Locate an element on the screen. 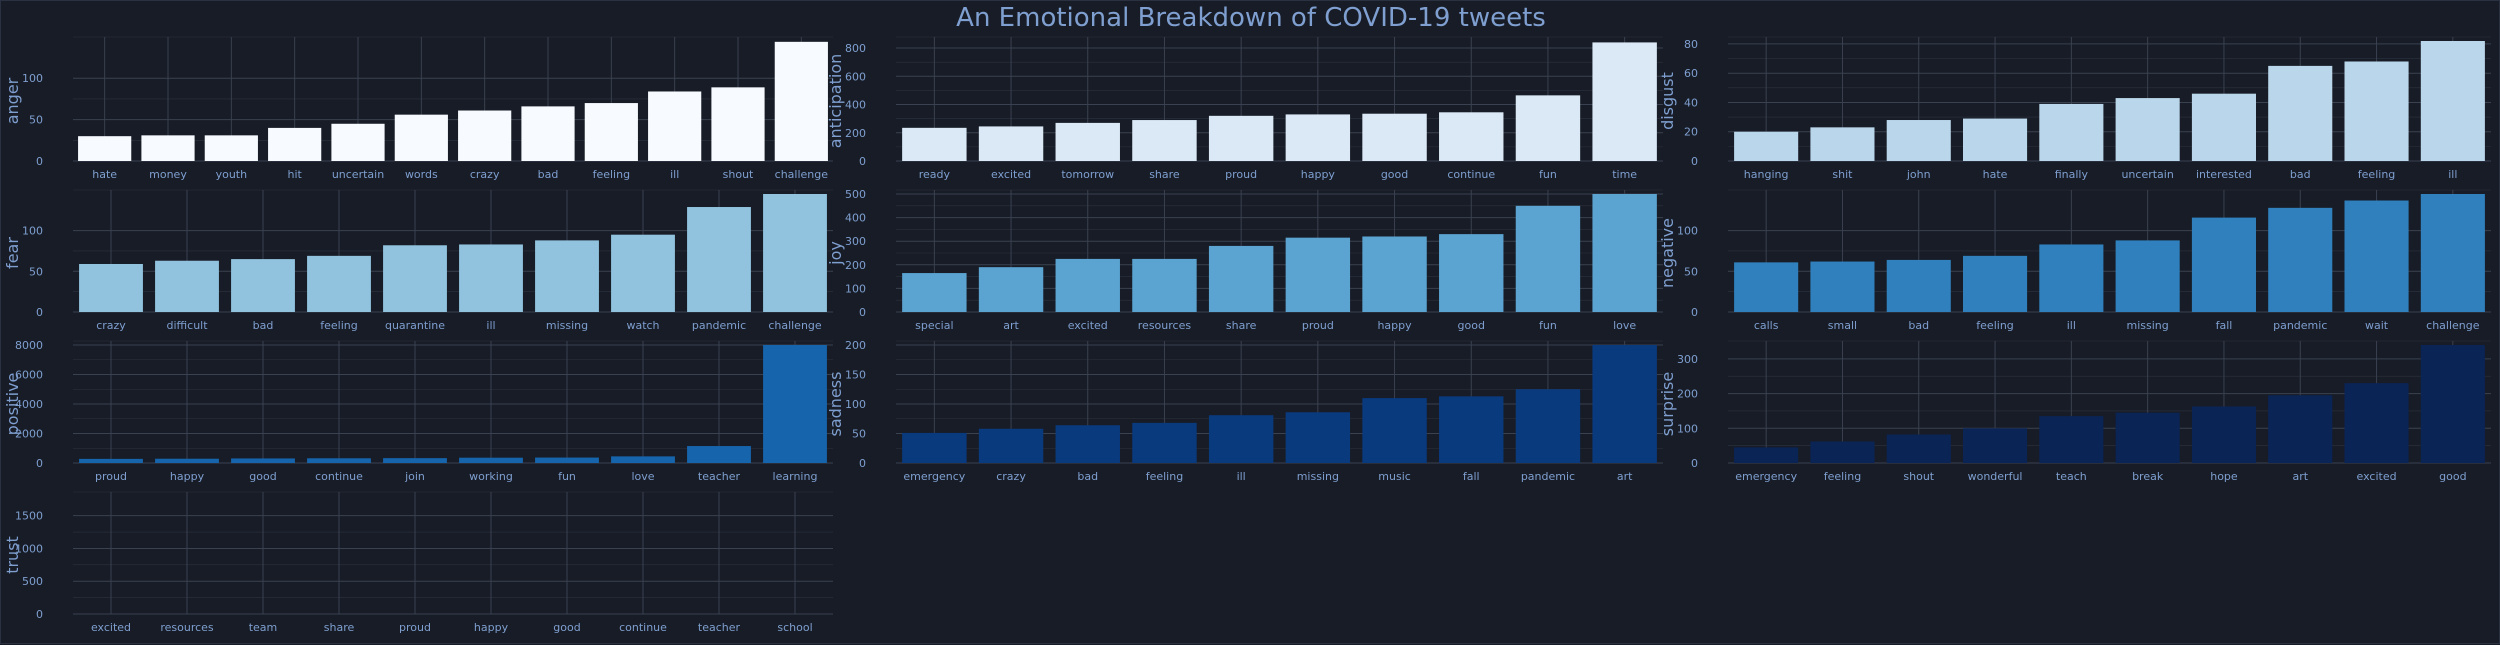 The image size is (2500, 645). x-tick-label: music is located at coordinates (1394, 476).